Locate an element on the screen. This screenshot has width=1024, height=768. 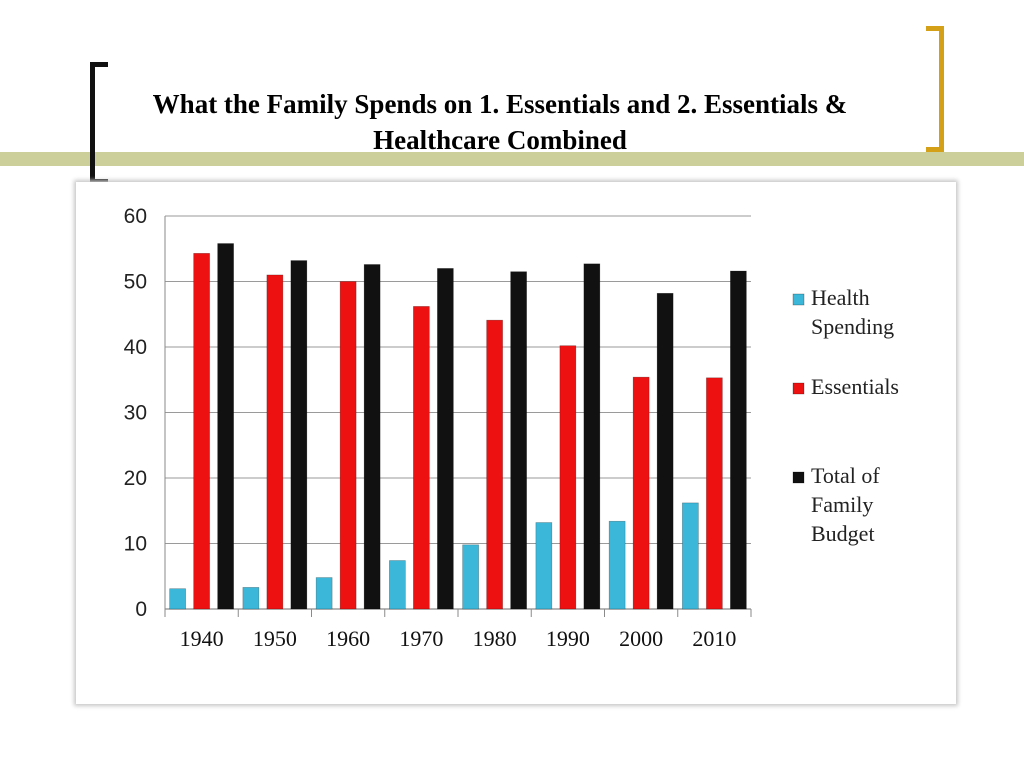
y-tick-label: 40 is located at coordinates (135, 347).